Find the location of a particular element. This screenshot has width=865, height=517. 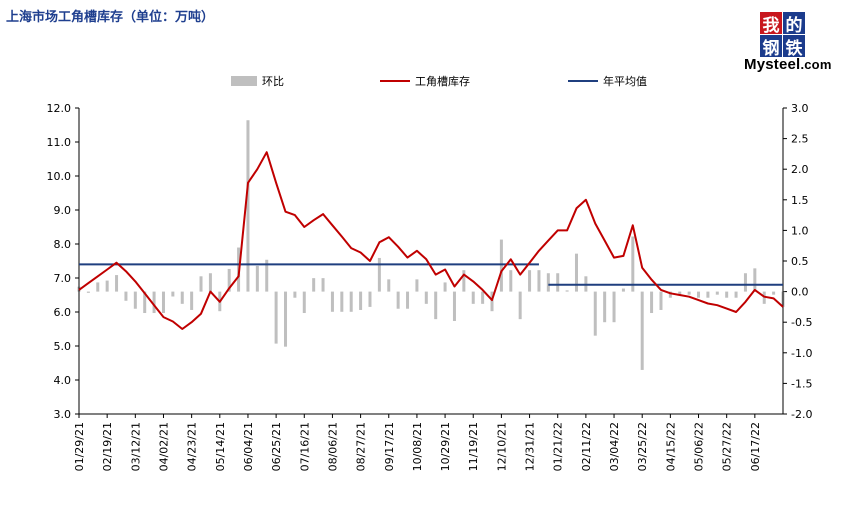

x-tick-label: 08/27/21 is located at coordinates (361, 446).